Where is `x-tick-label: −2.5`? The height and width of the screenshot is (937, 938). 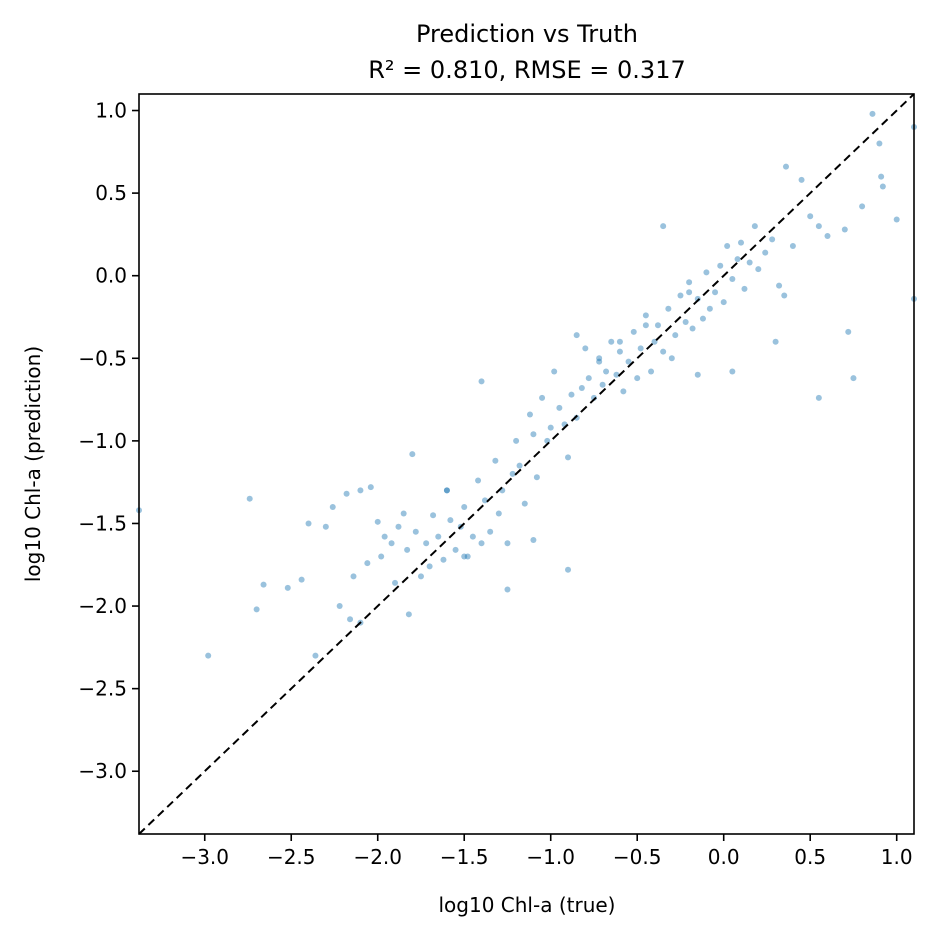 x-tick-label: −2.5 is located at coordinates (291, 857).